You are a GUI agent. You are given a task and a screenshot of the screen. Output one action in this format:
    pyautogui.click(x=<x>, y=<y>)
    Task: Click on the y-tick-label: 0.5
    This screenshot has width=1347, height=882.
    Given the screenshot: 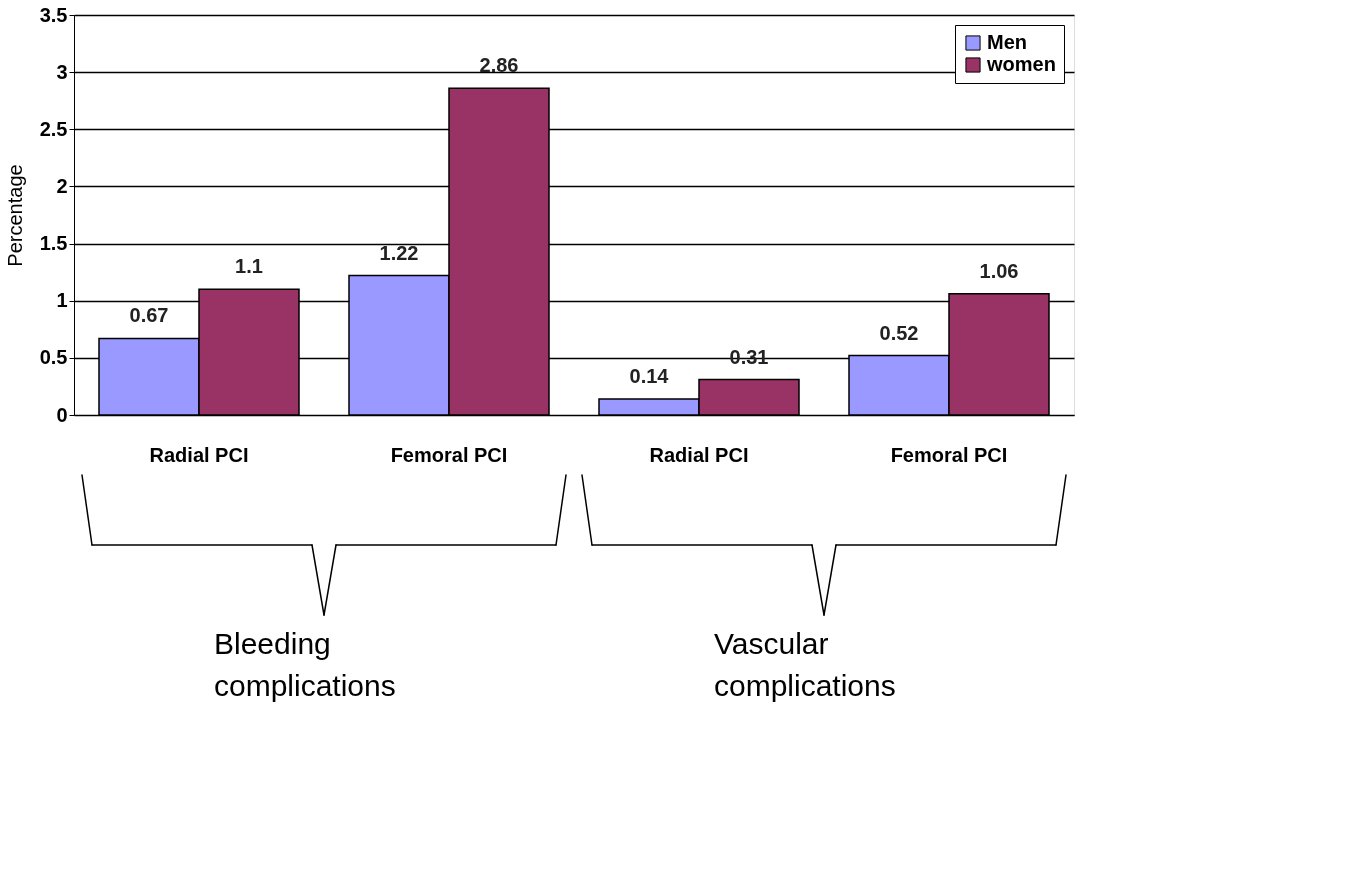 What is the action you would take?
    pyautogui.click(x=53, y=357)
    